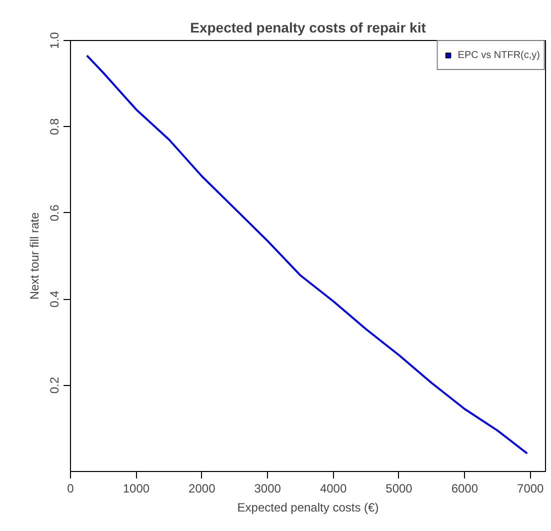  I want to click on y-tick-label: 0.2, so click(55, 385).